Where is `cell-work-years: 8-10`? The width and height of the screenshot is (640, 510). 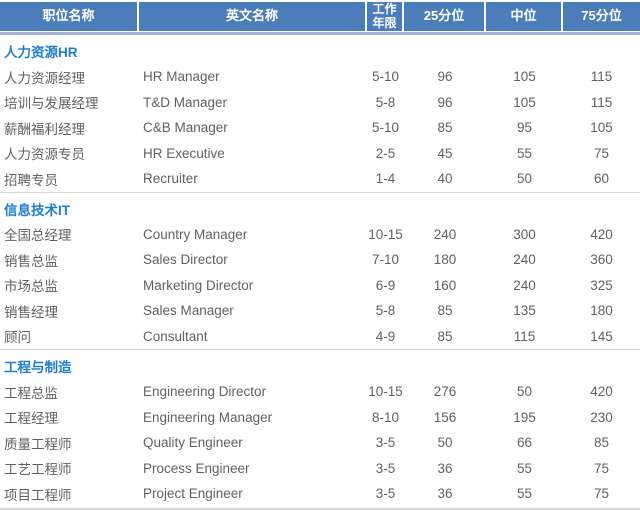 cell-work-years: 8-10 is located at coordinates (385, 417).